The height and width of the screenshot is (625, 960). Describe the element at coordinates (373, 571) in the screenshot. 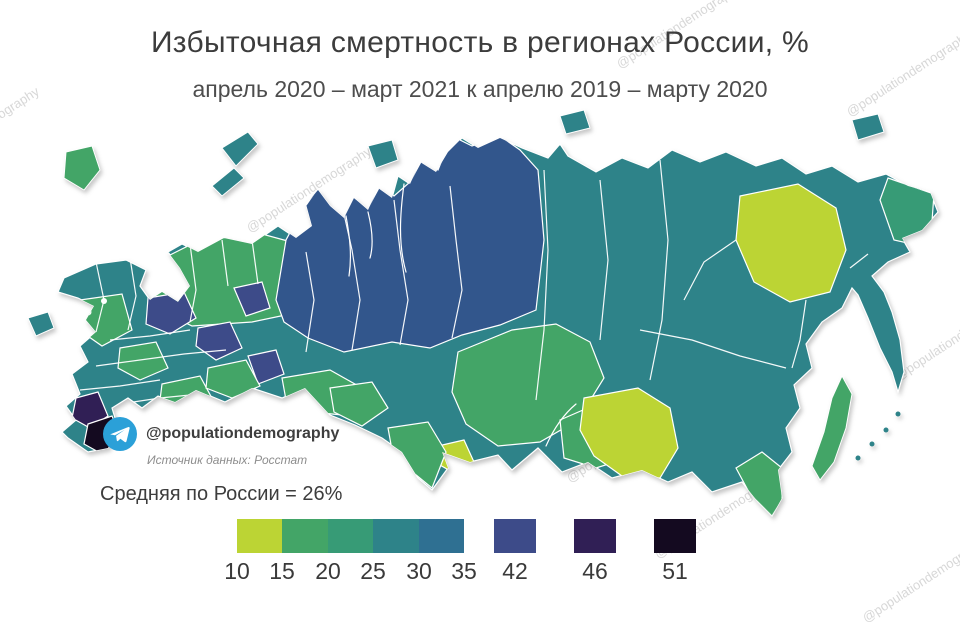

I see `legend-label-25: 25` at that location.